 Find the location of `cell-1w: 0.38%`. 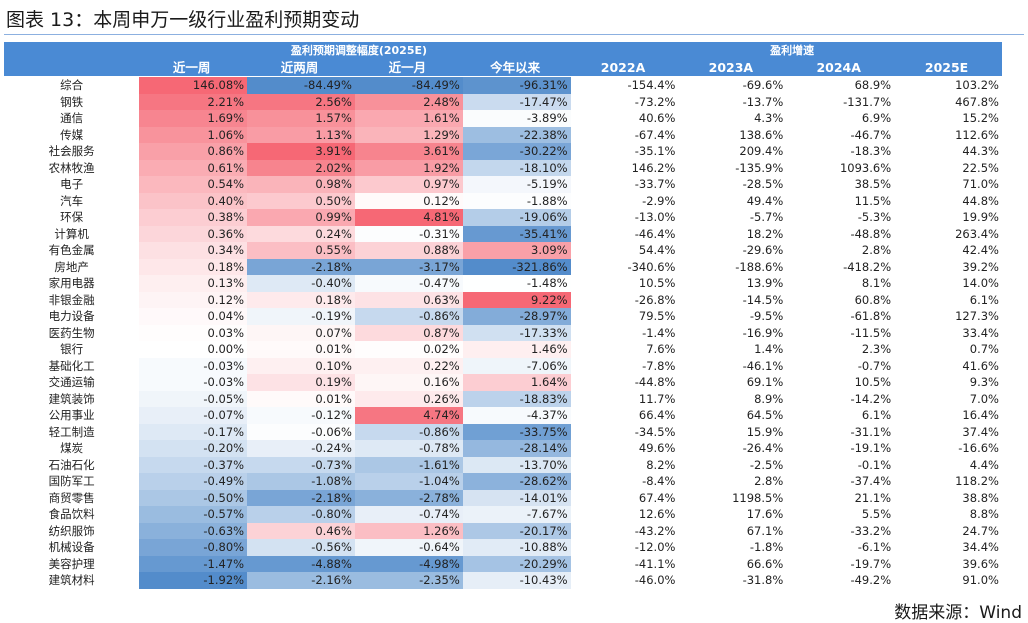

cell-1w: 0.38% is located at coordinates (193, 217).